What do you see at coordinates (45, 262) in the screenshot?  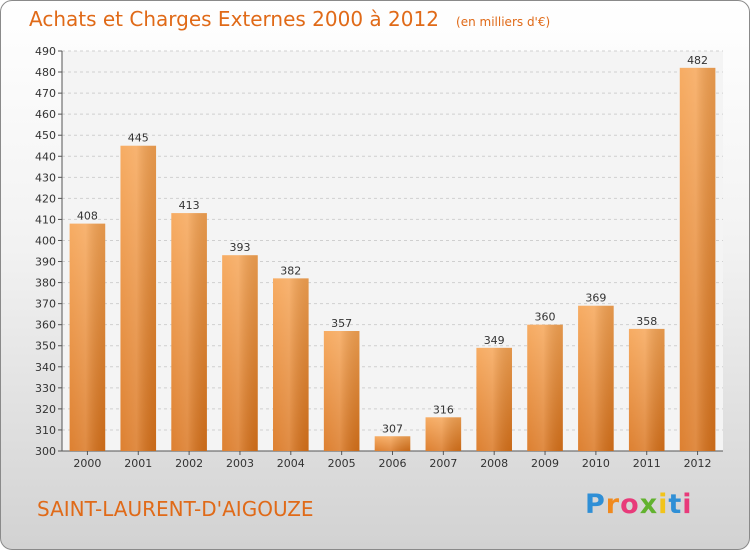 I see `y-tick-label: 390` at bounding box center [45, 262].